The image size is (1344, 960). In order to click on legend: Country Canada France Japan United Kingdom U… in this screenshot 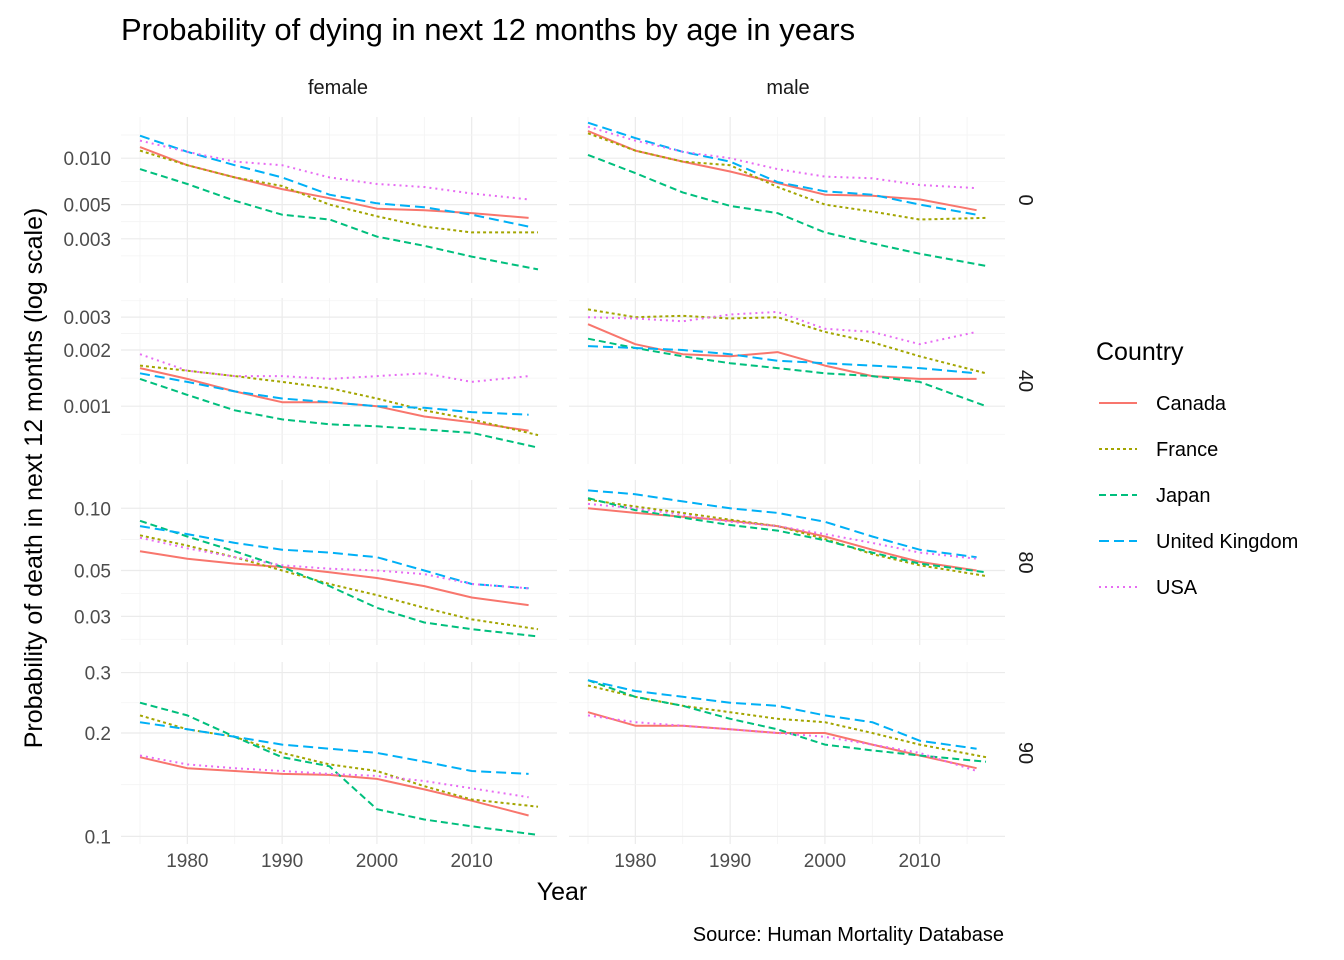, I will do `click(1197, 468)`.